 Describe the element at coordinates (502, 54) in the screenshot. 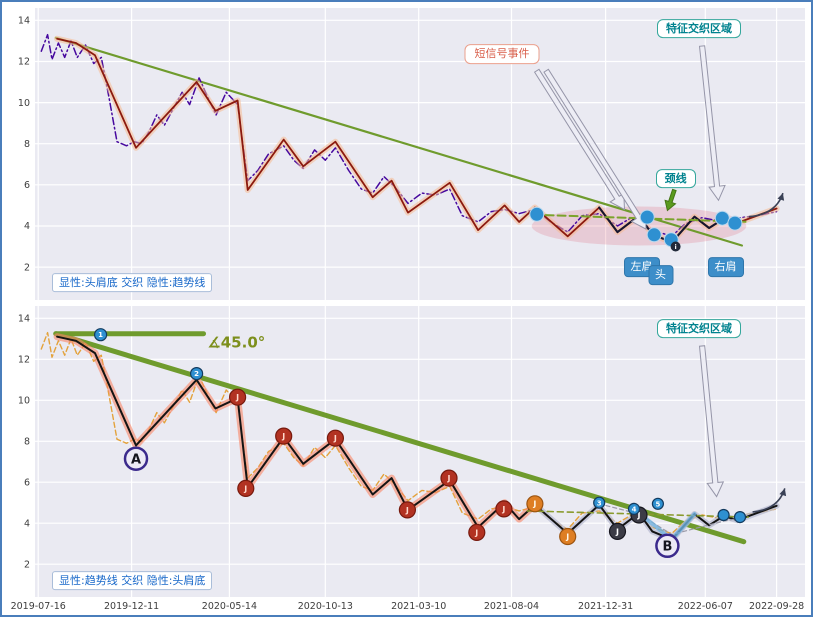

I see `sms-event-label: 短信号事件` at that location.